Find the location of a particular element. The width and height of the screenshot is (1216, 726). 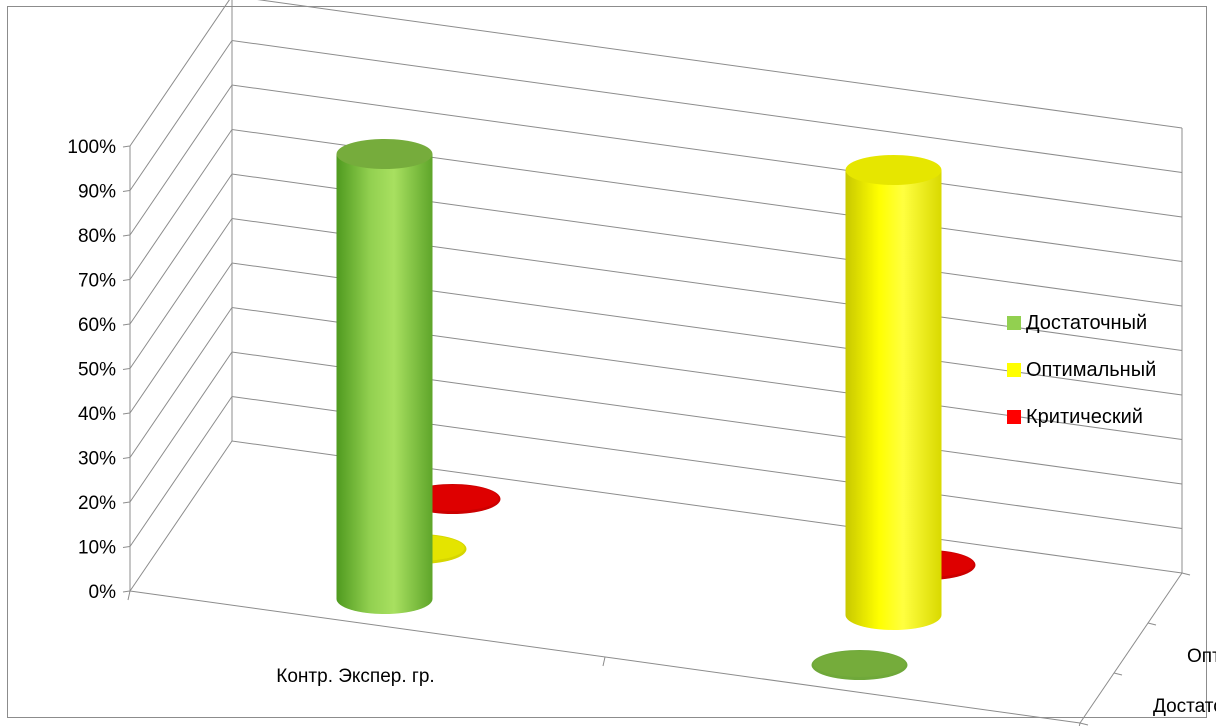

y-tick-label: 60% is located at coordinates (97, 325).